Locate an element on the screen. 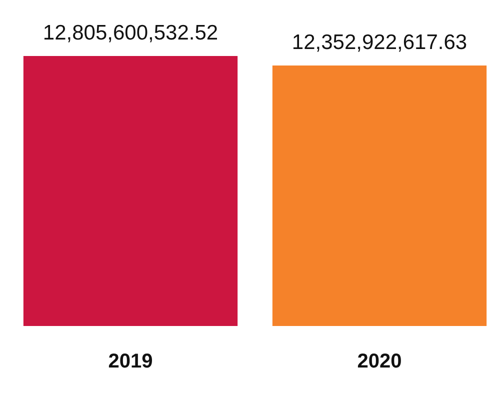 The image size is (504, 408). data-label: 12,352,922,617.63 is located at coordinates (380, 42).